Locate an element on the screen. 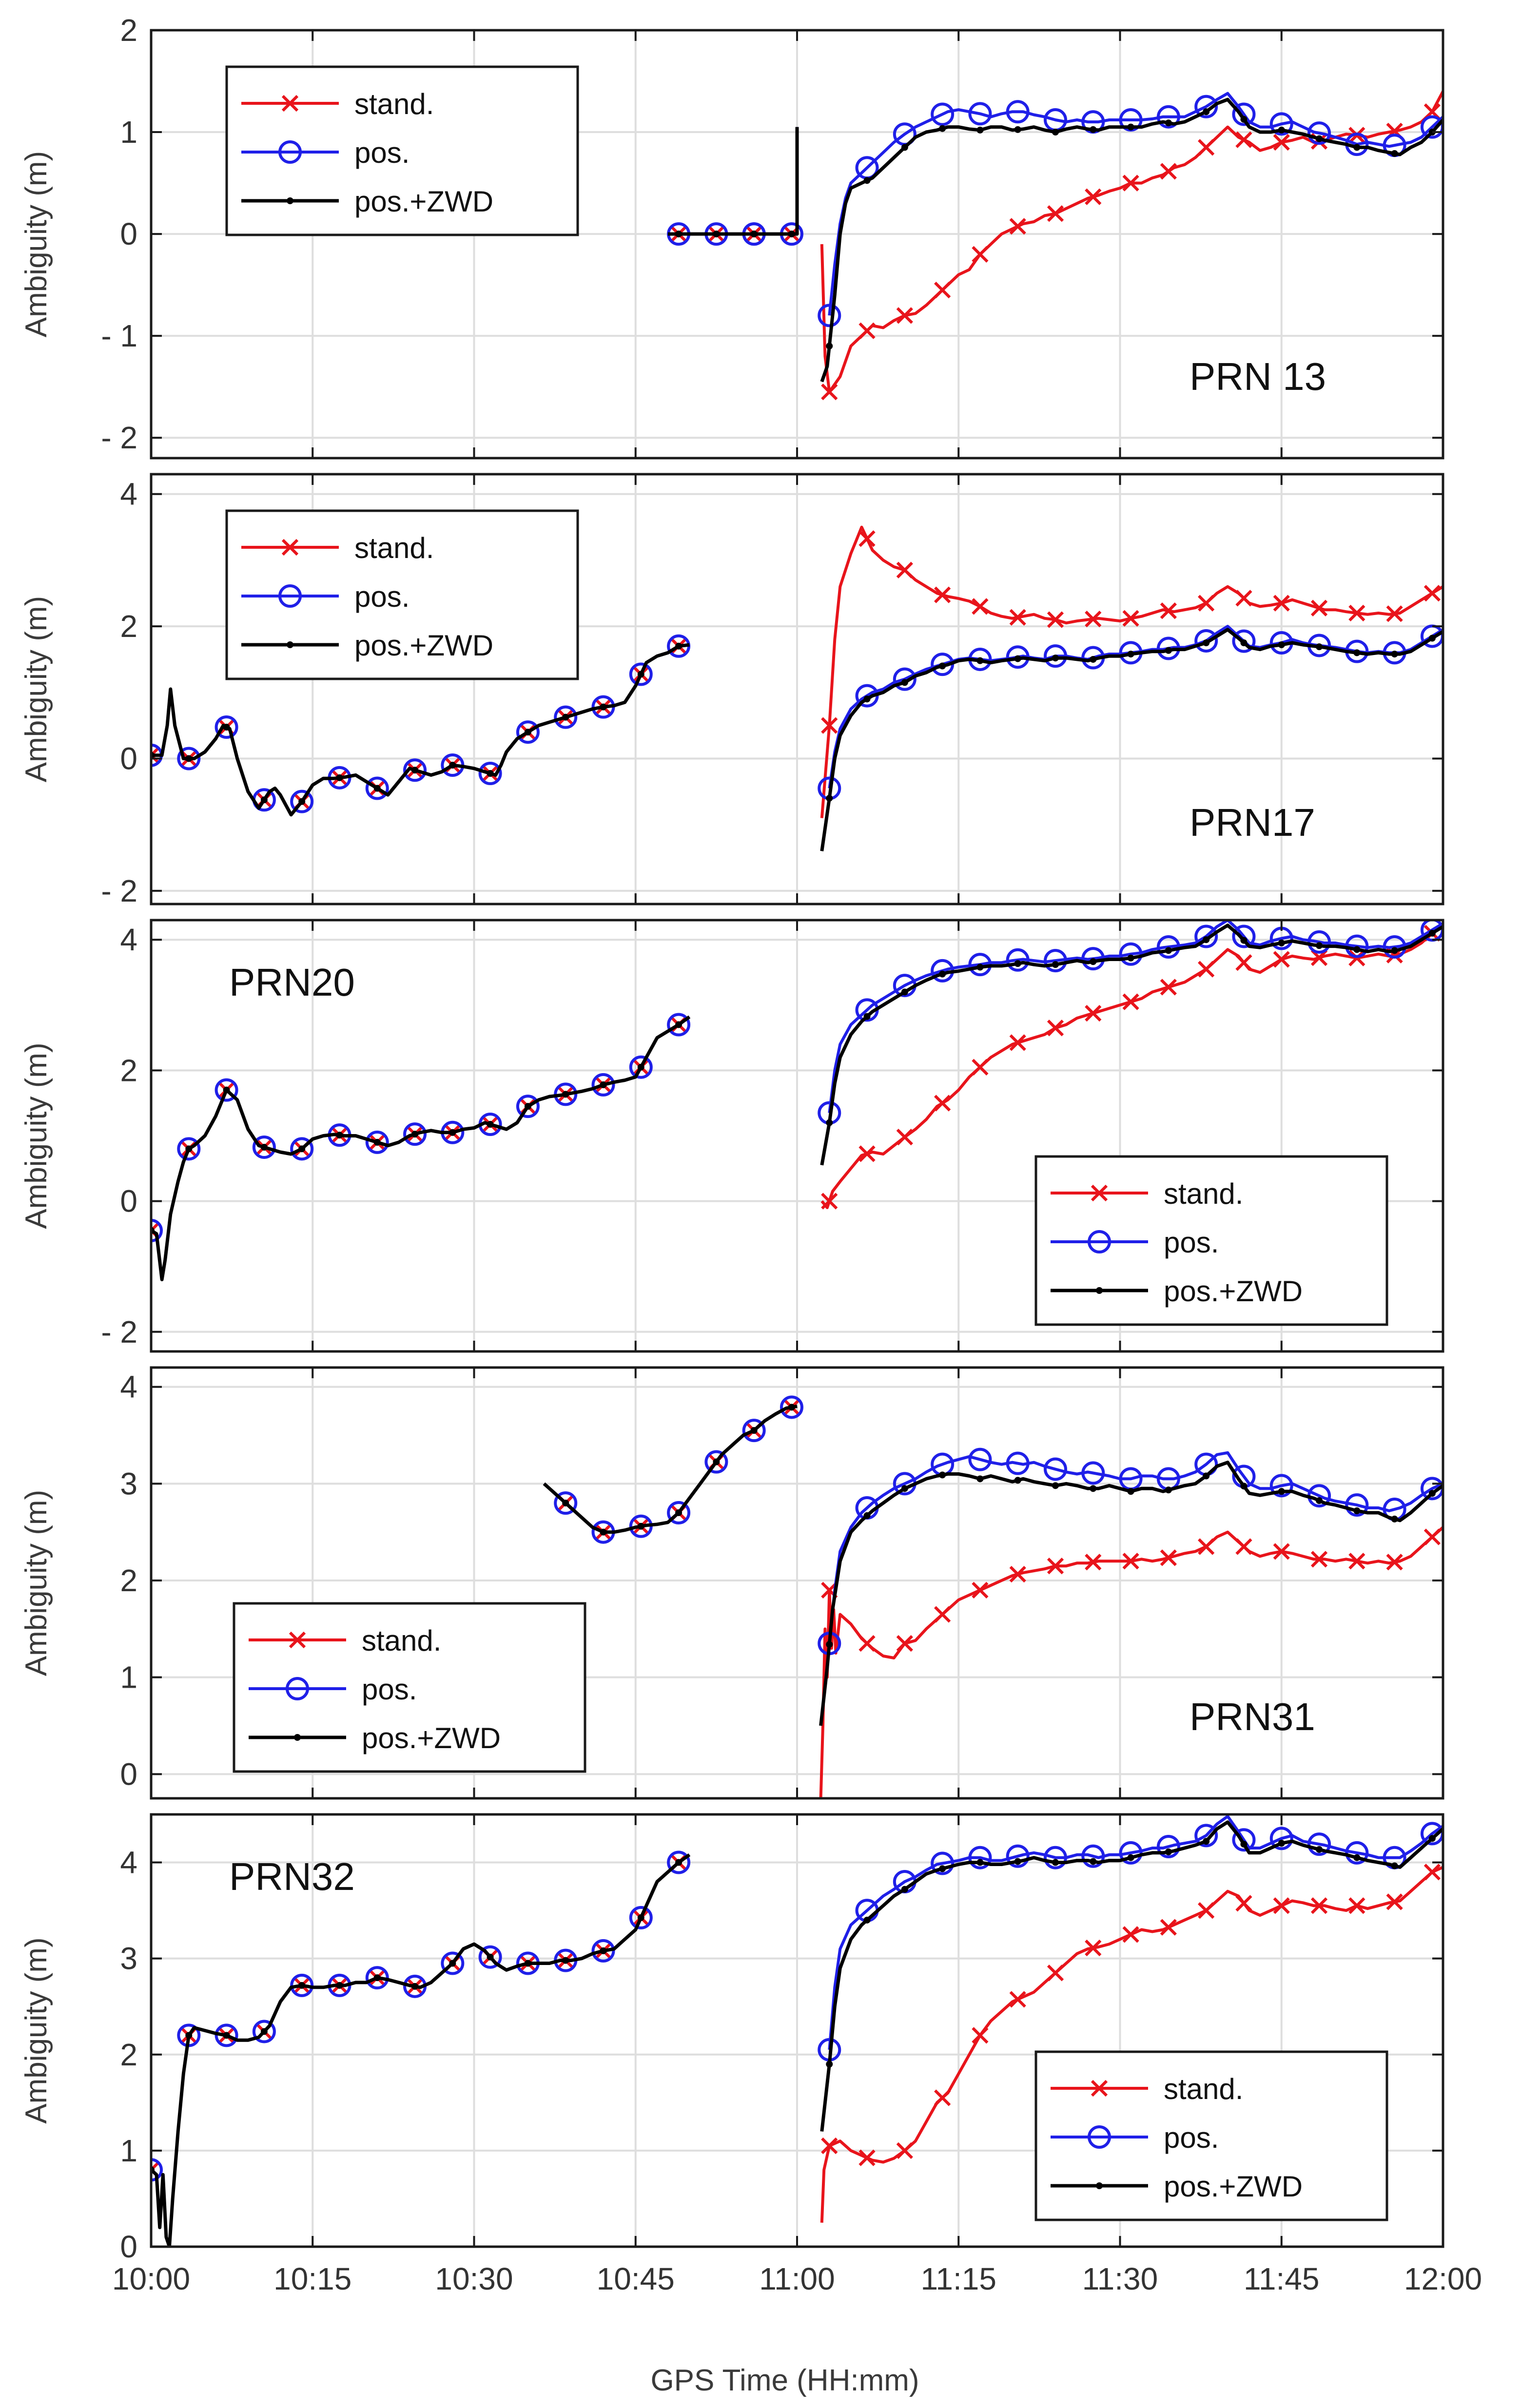 Image resolution: width=1521 pixels, height=2408 pixels. legend-entry: pos.+ZWD is located at coordinates (367, 202).